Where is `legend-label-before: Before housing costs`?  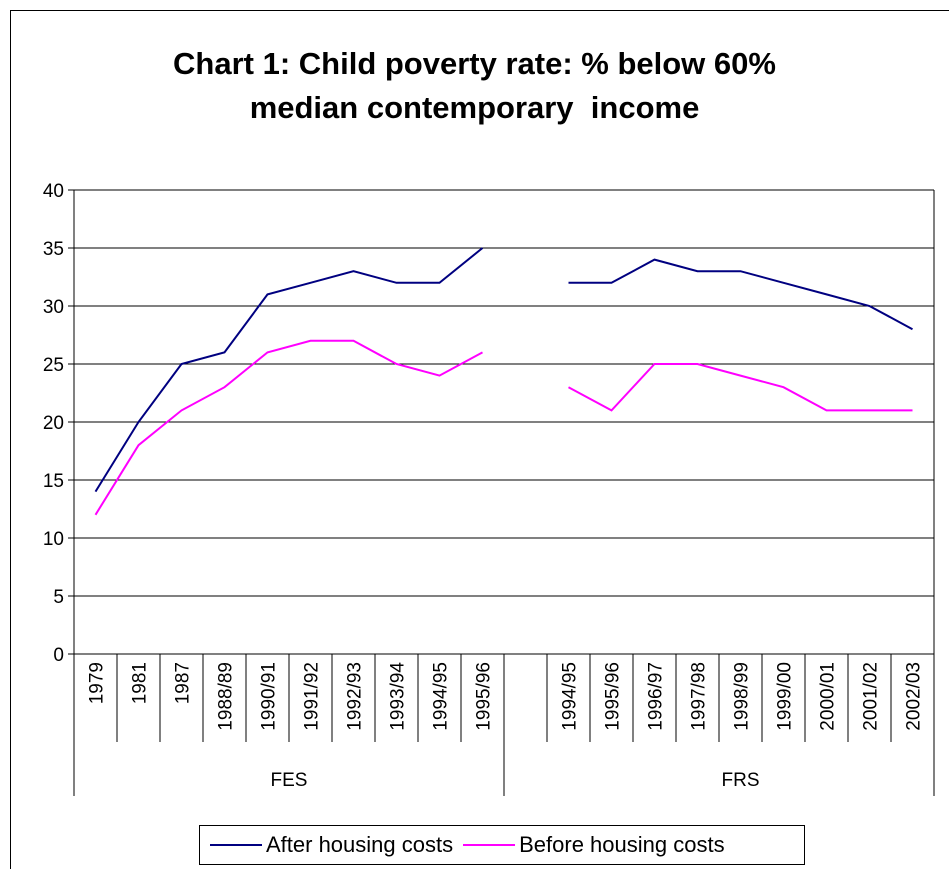
legend-label-before: Before housing costs is located at coordinates (622, 844).